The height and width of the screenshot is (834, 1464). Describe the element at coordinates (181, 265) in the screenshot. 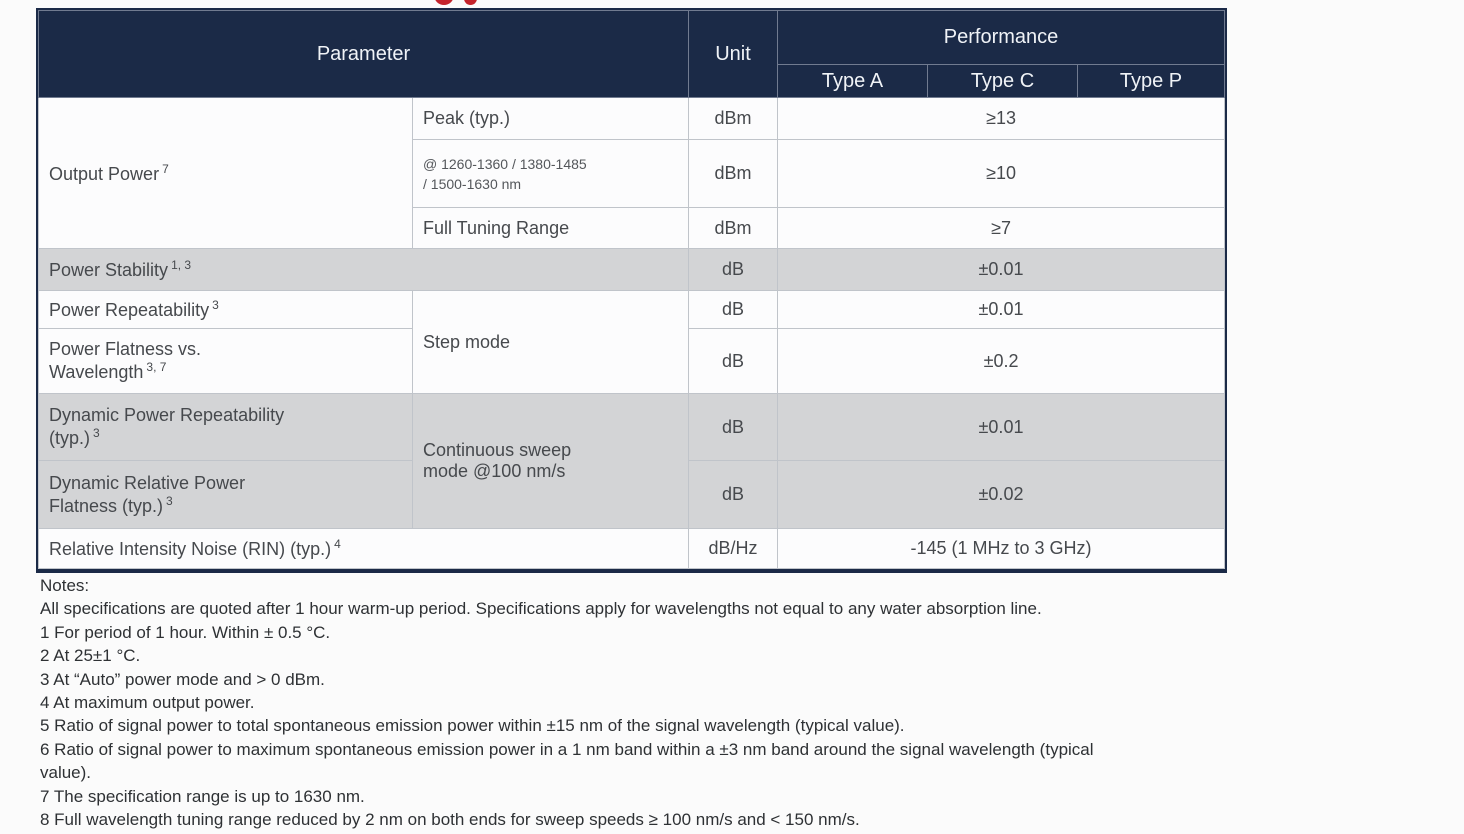

I see `footnote-marker: 1, 3` at that location.